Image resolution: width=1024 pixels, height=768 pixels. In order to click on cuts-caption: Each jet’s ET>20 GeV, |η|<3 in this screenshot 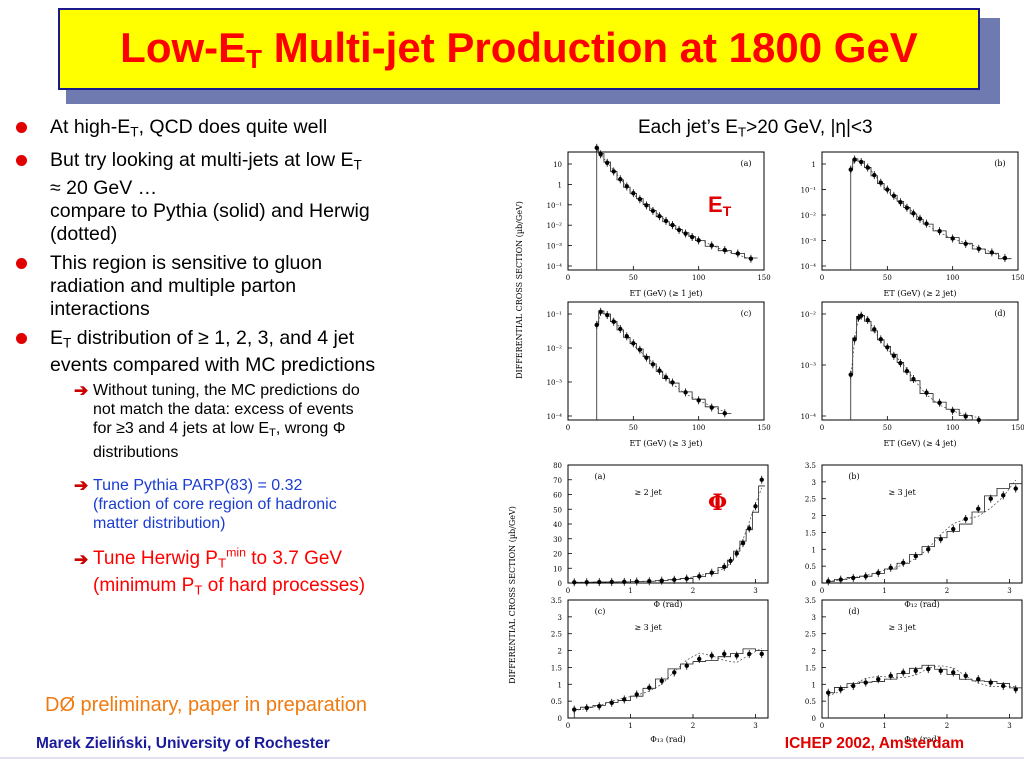, I will do `click(755, 128)`.